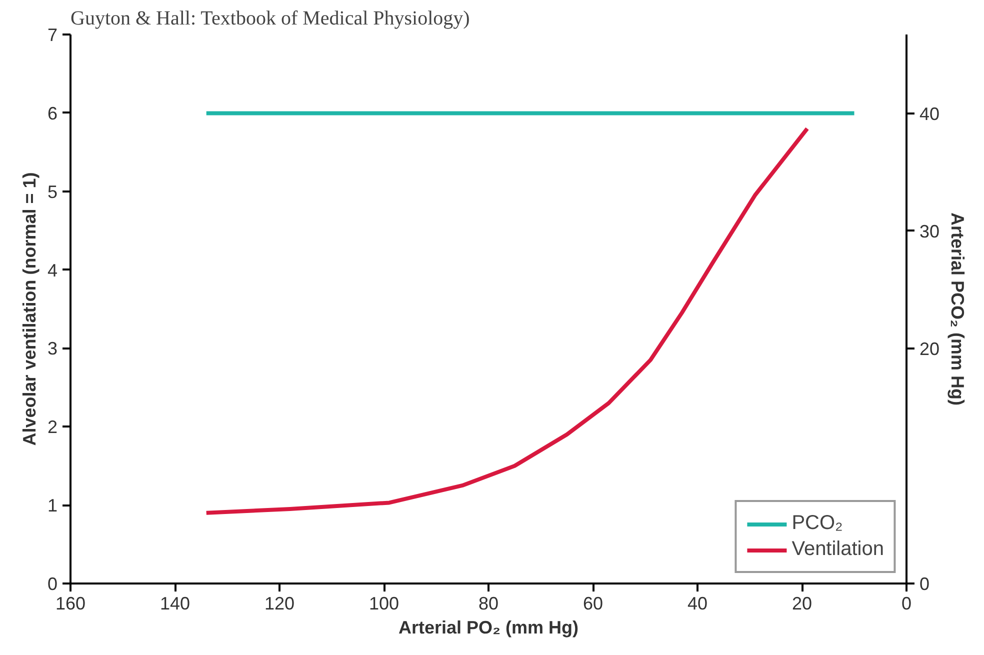 This screenshot has height=655, width=984. What do you see at coordinates (384, 604) in the screenshot?
I see `x-tick-label: 100` at bounding box center [384, 604].